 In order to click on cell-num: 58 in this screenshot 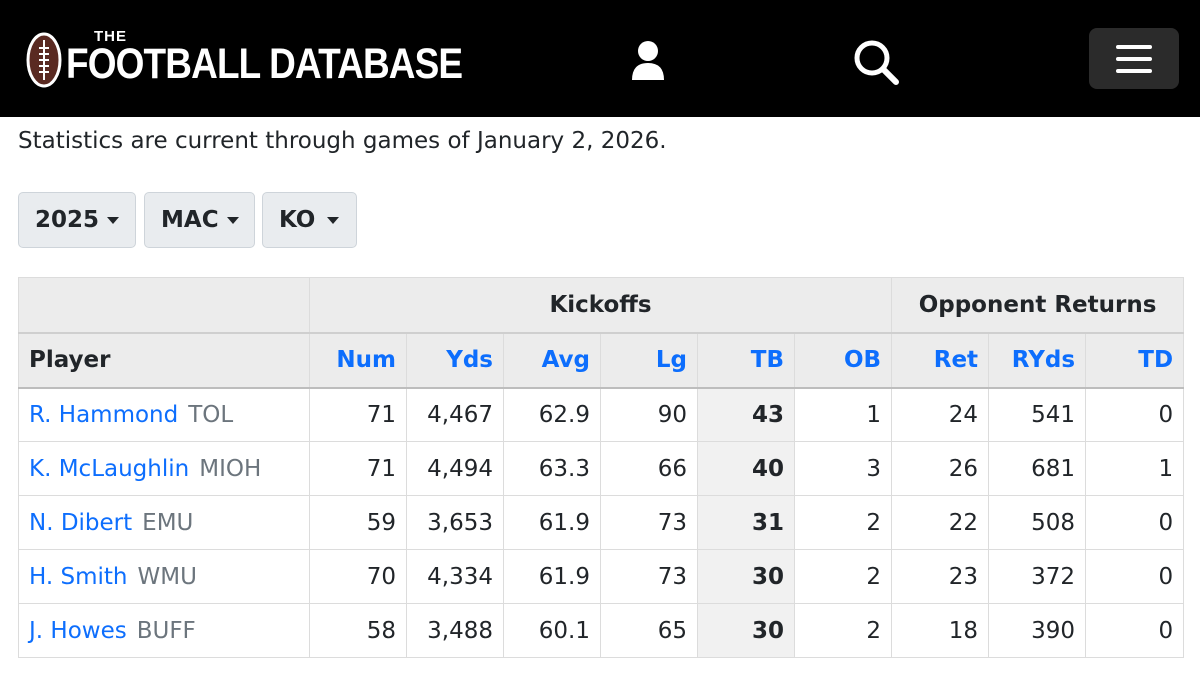, I will do `click(358, 630)`.